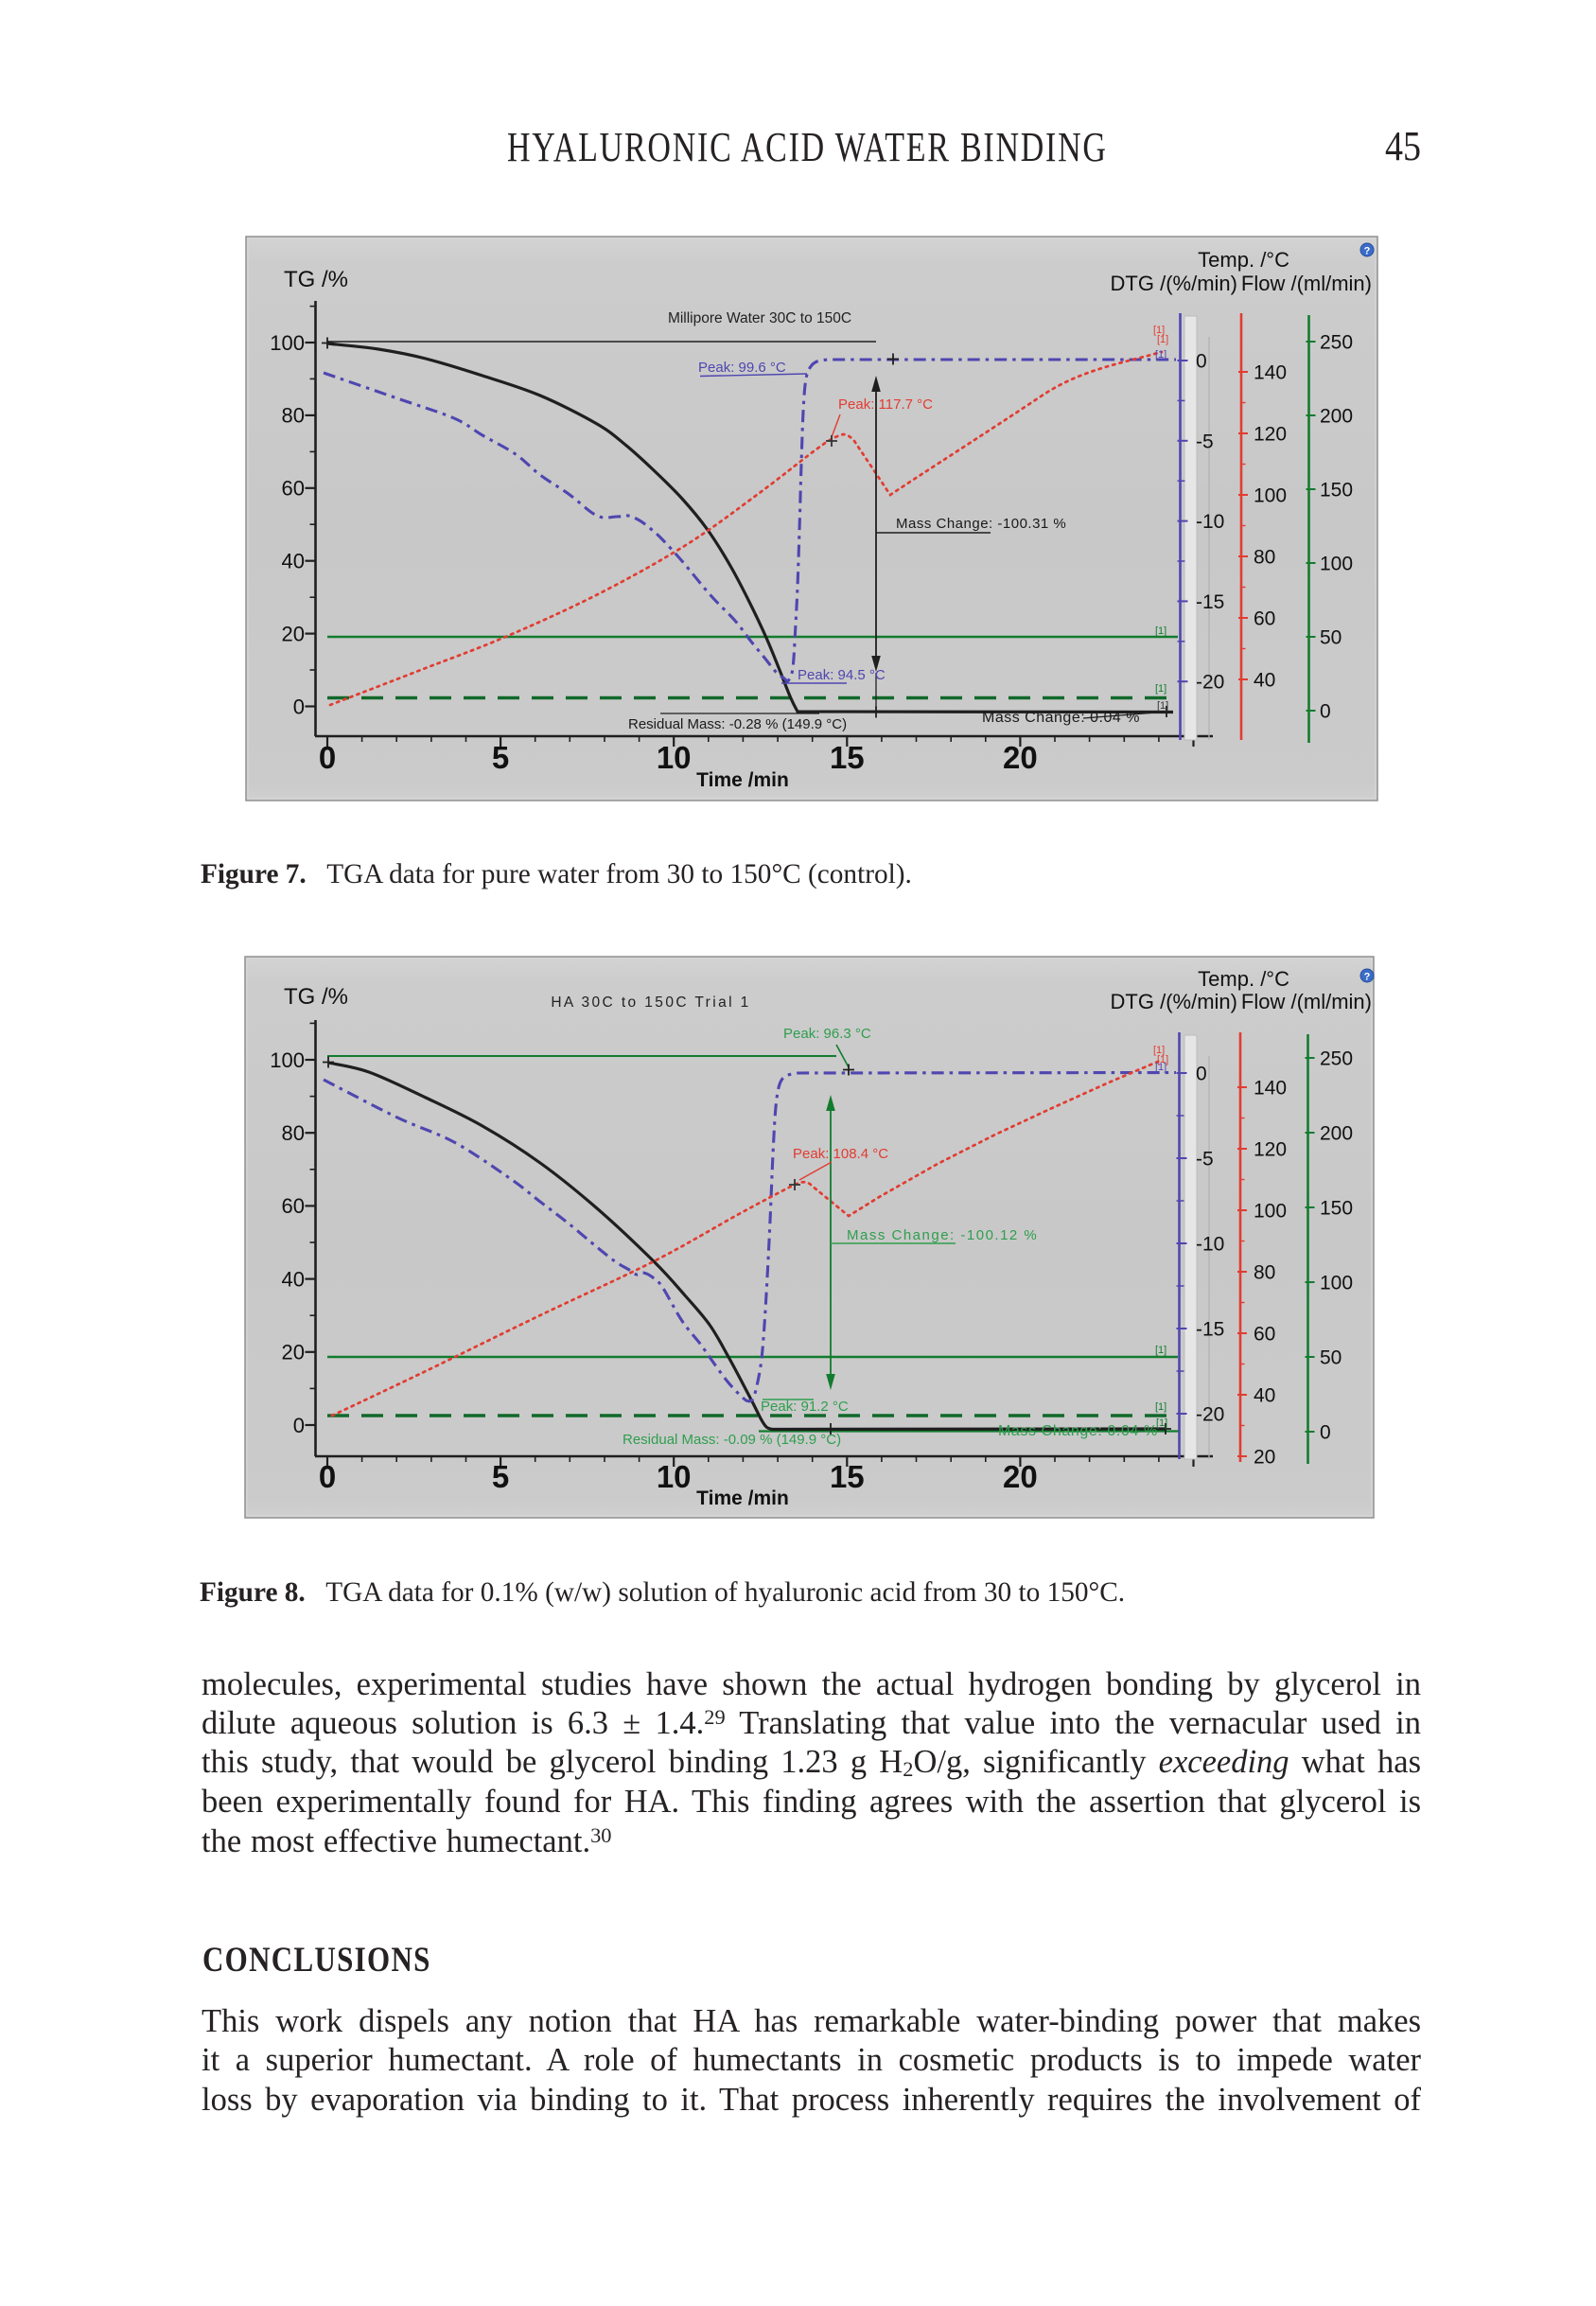 The height and width of the screenshot is (2306, 1596). Describe the element at coordinates (732, 1440) in the screenshot. I see `svg-text:Residual Mass: -0.09 % (149.9: Residual Mass: -0.09 % (149.9 °C)` at that location.